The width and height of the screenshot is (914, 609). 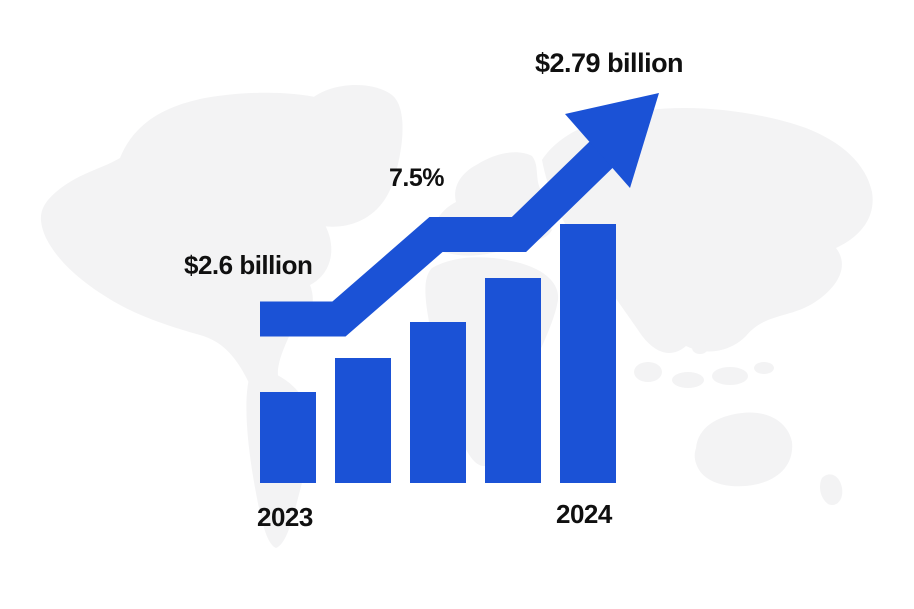 What do you see at coordinates (584, 514) in the screenshot?
I see `year-2024-label: 2024` at bounding box center [584, 514].